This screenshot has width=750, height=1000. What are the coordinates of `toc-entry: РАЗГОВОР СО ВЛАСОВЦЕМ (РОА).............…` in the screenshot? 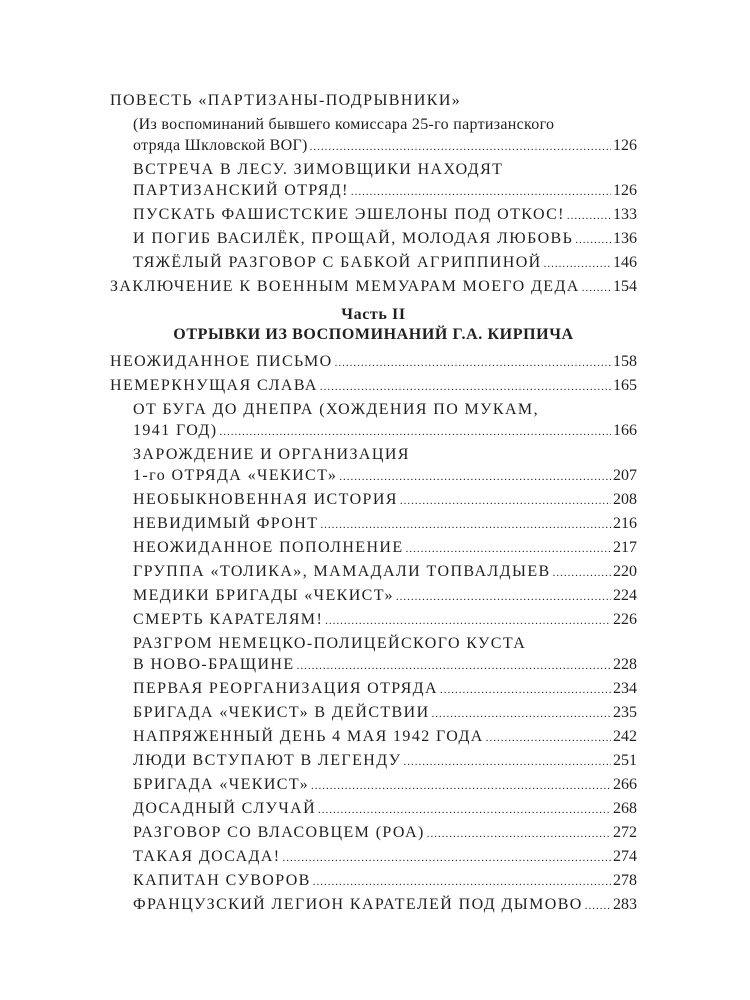 It's located at (385, 832).